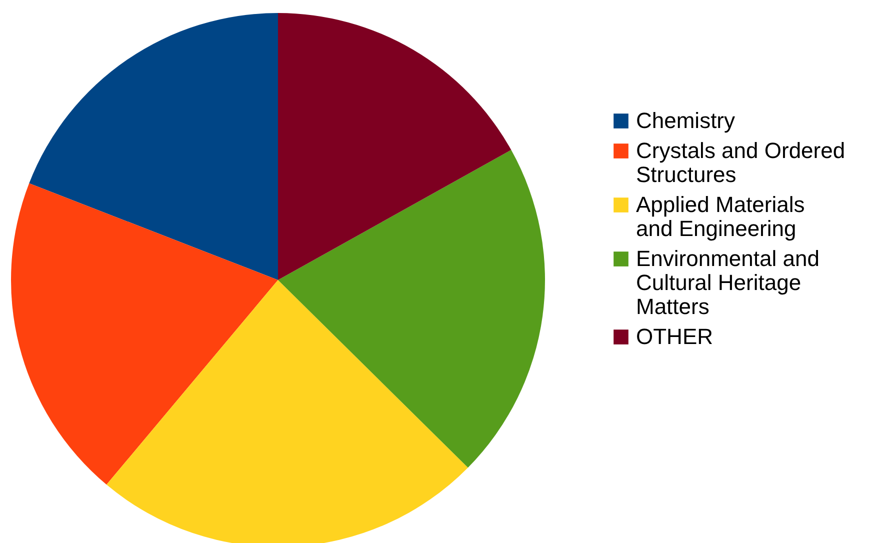 The width and height of the screenshot is (887, 543). What do you see at coordinates (674, 336) in the screenshot?
I see `legend-label: OTHER` at bounding box center [674, 336].